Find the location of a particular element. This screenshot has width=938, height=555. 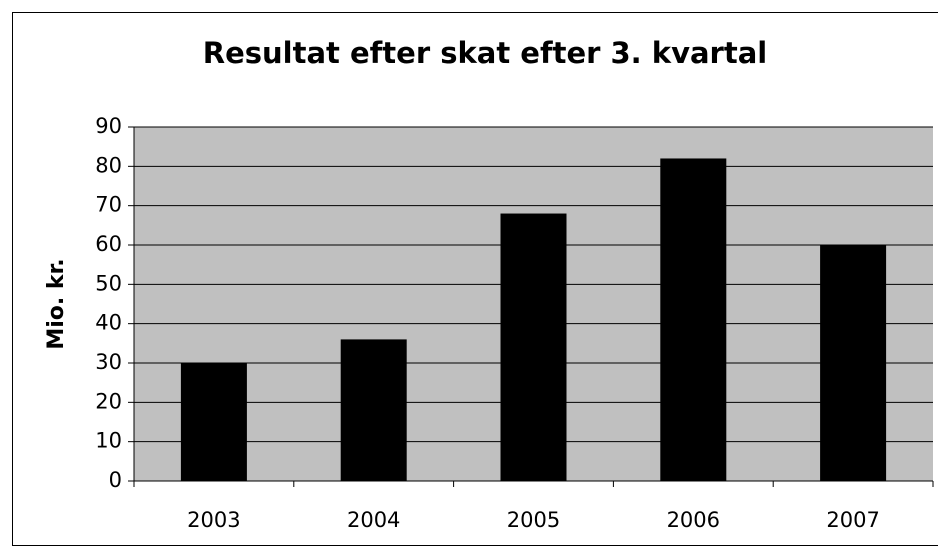

y-tick-label: 30 is located at coordinates (108, 362).